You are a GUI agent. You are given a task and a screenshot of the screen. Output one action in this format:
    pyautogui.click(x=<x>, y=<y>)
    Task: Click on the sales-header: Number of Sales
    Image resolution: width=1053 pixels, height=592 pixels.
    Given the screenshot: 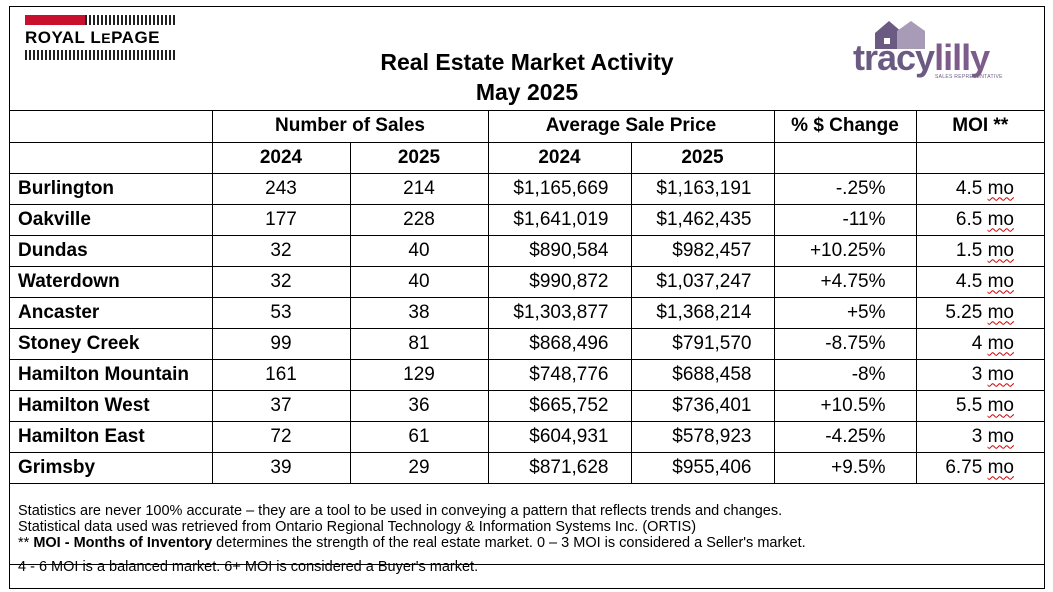 What is the action you would take?
    pyautogui.click(x=350, y=126)
    